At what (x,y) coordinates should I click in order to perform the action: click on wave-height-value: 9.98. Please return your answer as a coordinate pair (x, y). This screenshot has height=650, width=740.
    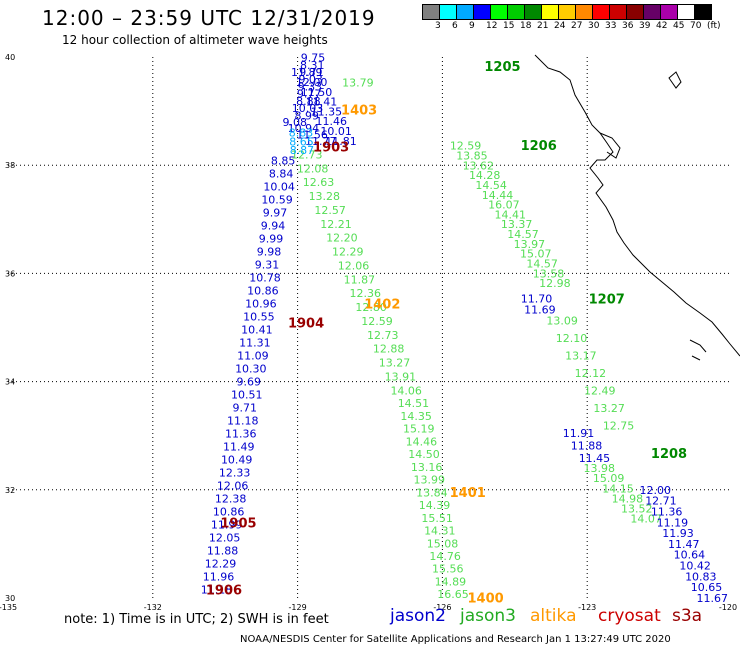
    Looking at the image, I should click on (269, 251).